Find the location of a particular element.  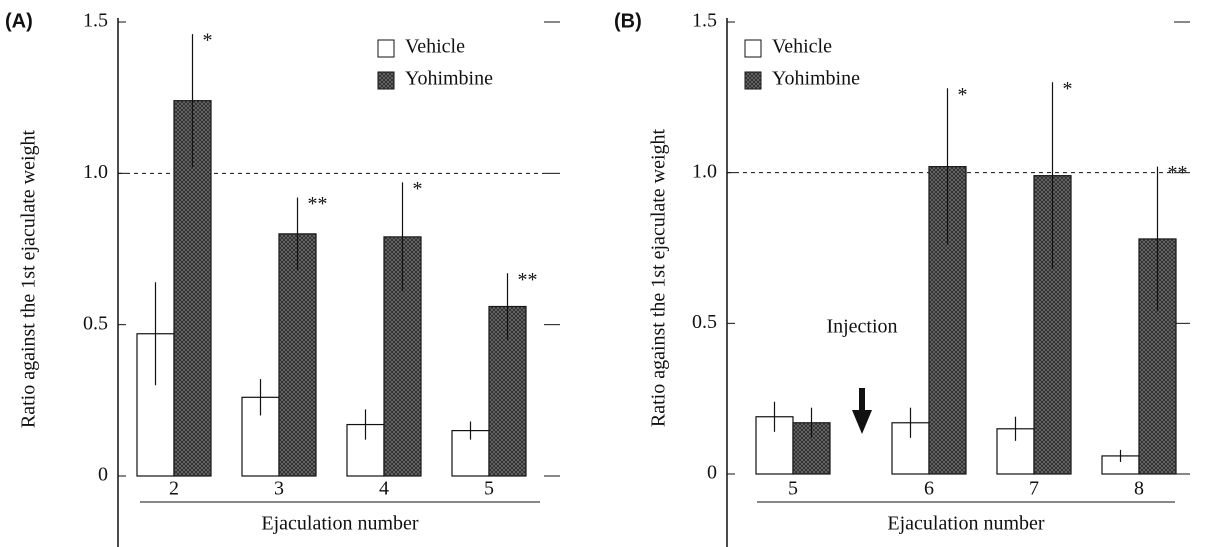

x-tick-label: 7 is located at coordinates (1034, 489).